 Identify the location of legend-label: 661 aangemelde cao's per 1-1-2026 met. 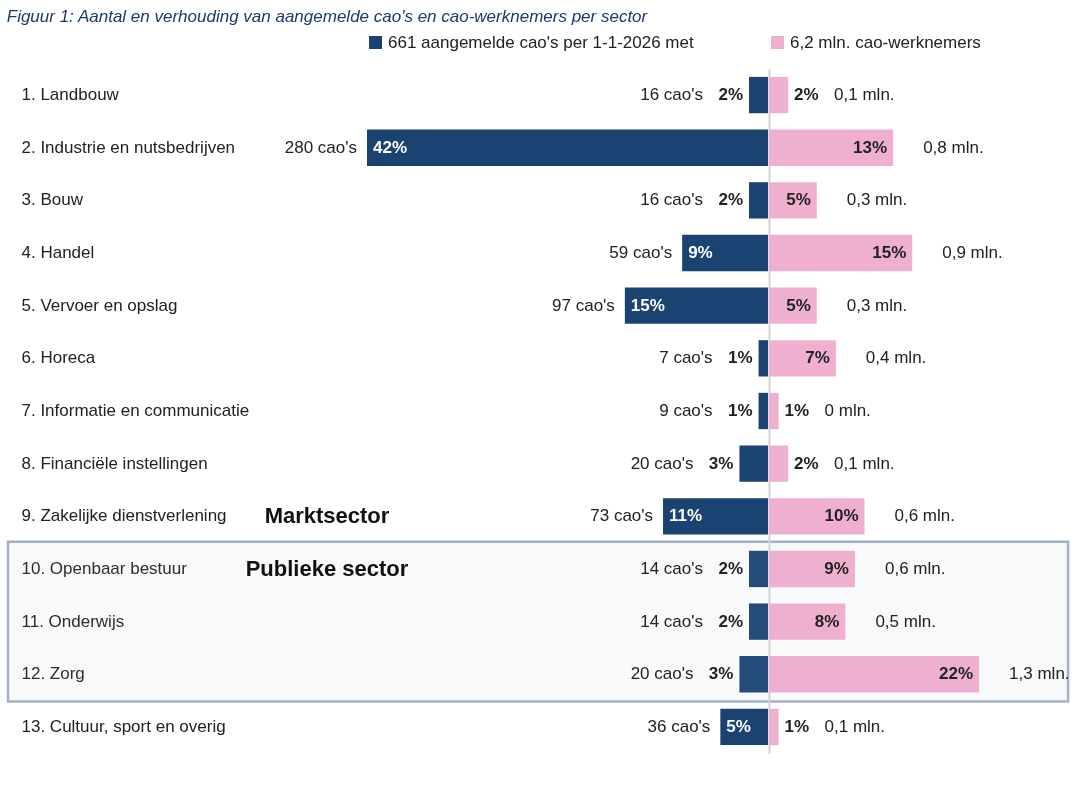
(541, 42).